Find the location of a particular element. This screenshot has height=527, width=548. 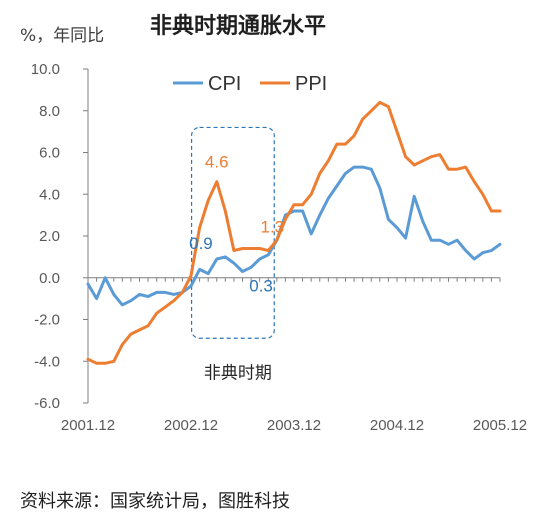

y-tick-label: 10.0 is located at coordinates (45, 69).